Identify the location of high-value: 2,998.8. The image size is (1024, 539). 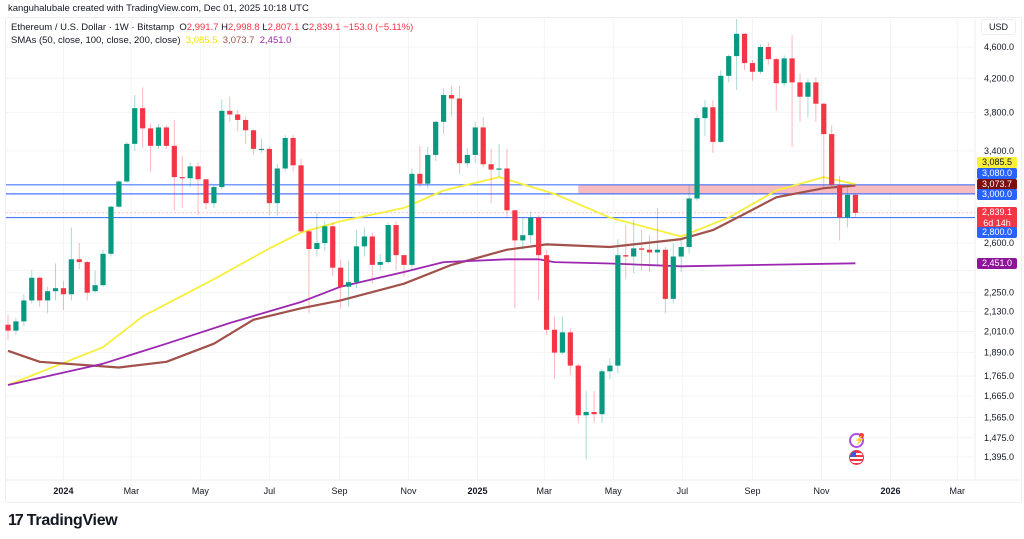
(244, 27).